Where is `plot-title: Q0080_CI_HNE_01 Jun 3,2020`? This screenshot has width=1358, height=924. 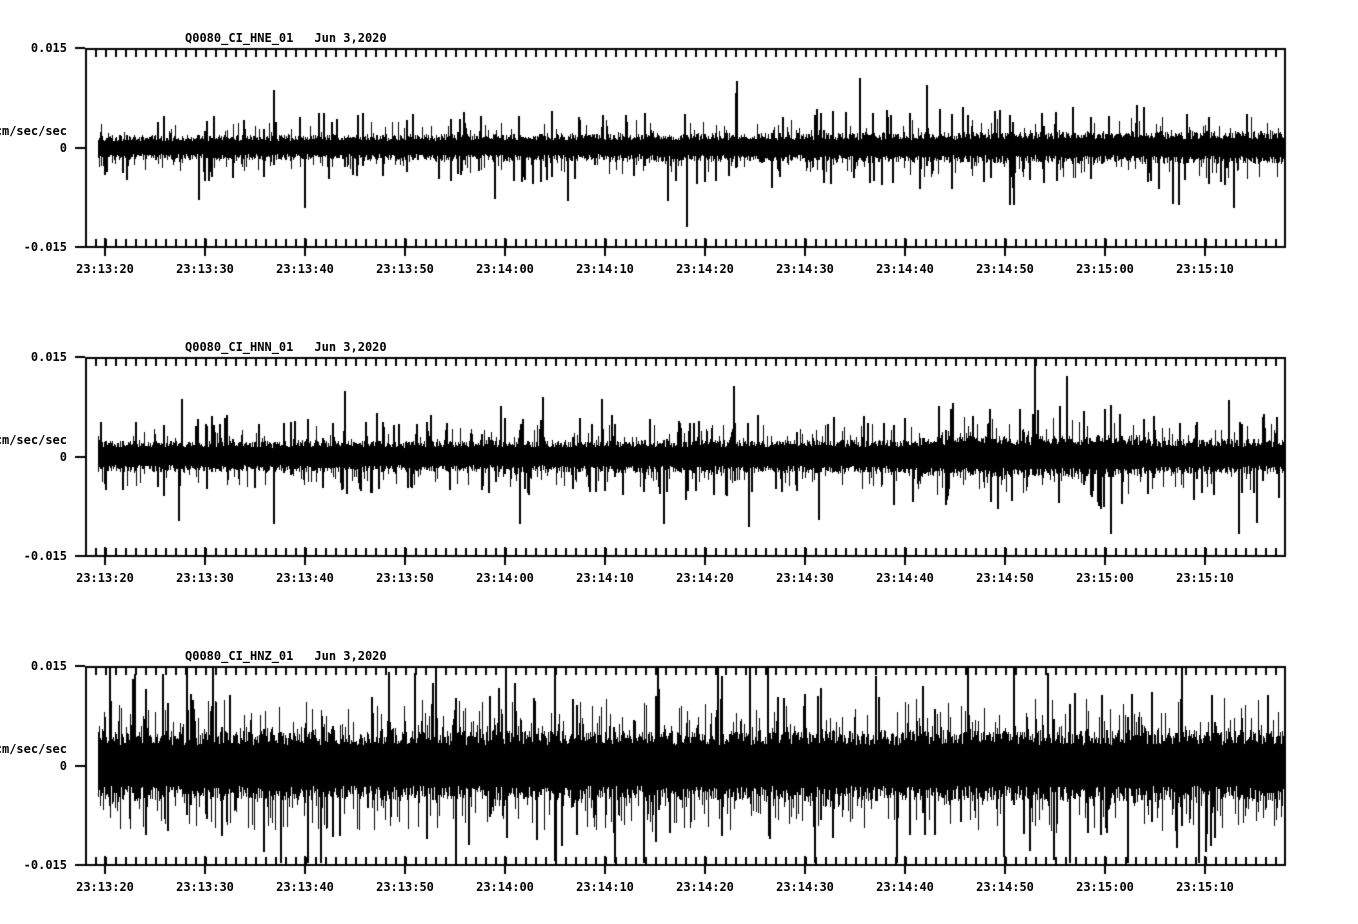 plot-title: Q0080_CI_HNE_01 Jun 3,2020 is located at coordinates (286, 38).